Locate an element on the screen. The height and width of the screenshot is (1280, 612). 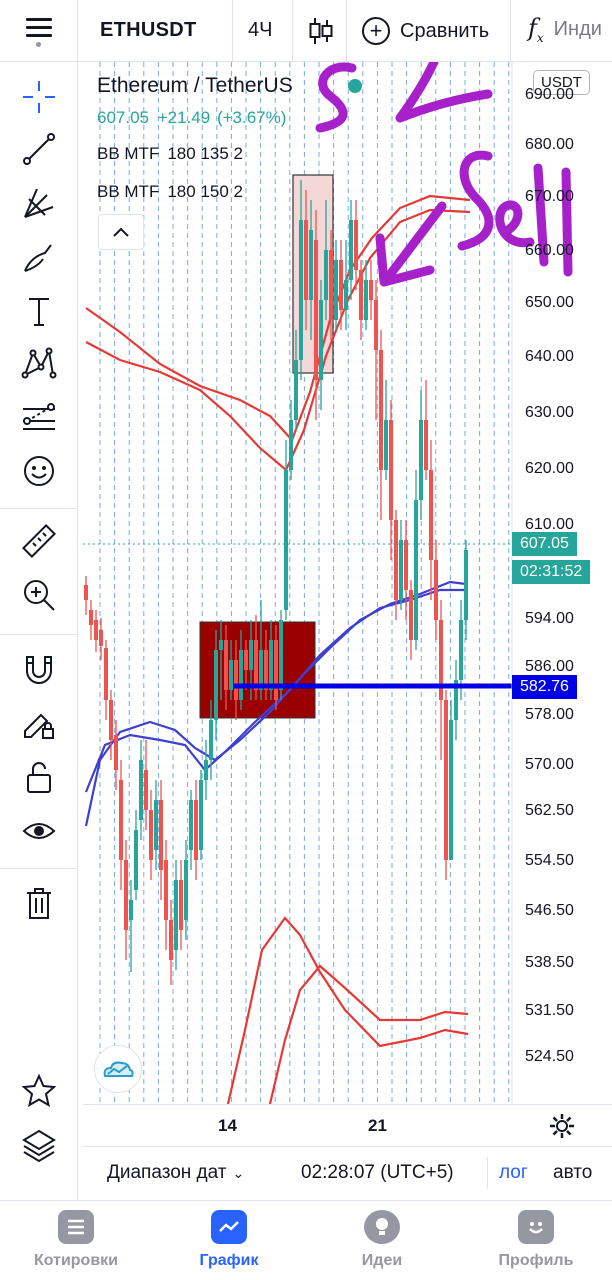
pattern-tool is located at coordinates (39, 363).